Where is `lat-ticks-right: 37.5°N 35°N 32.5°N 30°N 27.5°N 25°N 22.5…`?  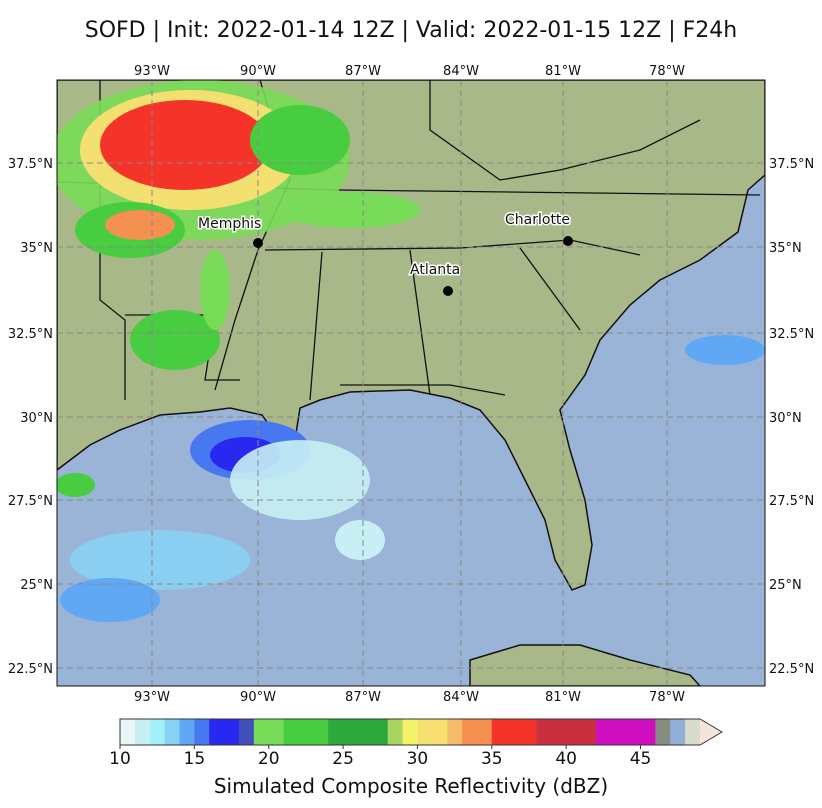
lat-ticks-right: 37.5°N 35°N 32.5°N 30°N 27.5°N 25°N 22.5… is located at coordinates (791, 417).